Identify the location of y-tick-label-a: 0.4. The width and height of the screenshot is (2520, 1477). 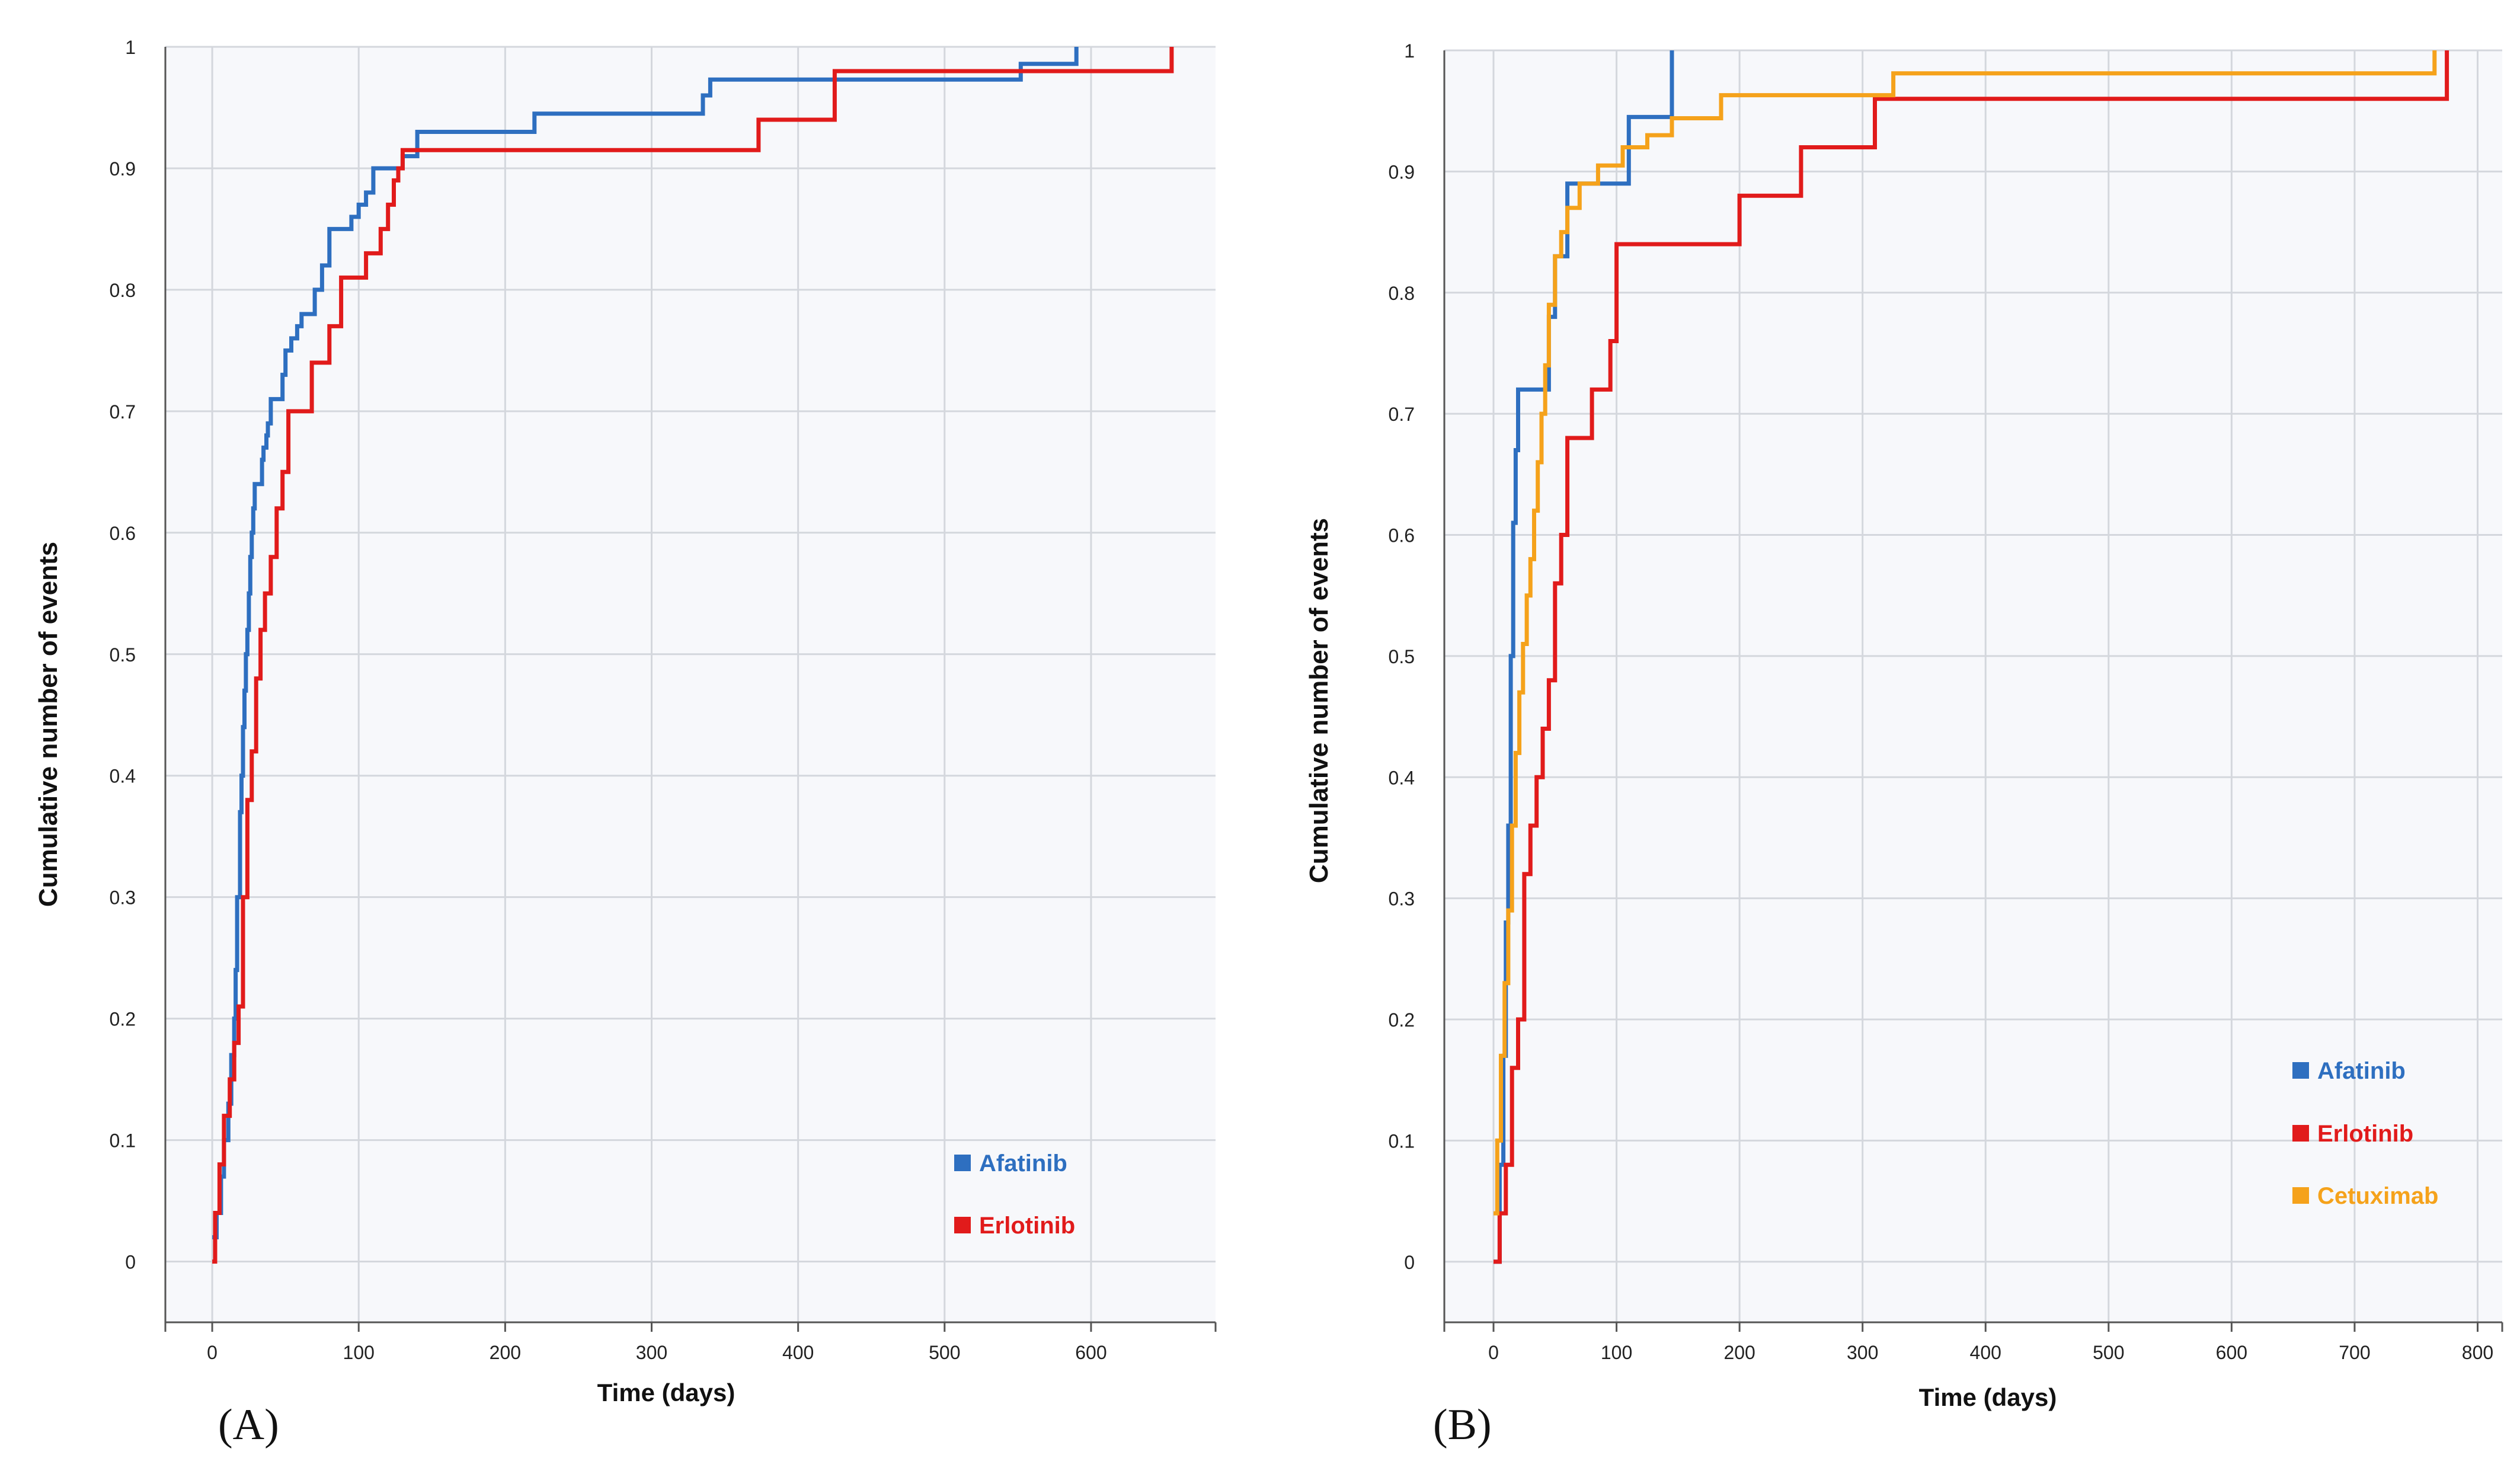
(123, 776).